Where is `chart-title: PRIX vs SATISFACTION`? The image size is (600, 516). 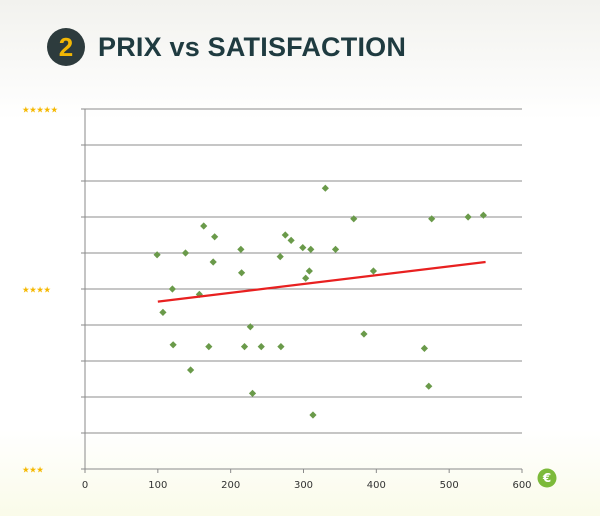 chart-title: PRIX vs SATISFACTION is located at coordinates (252, 46).